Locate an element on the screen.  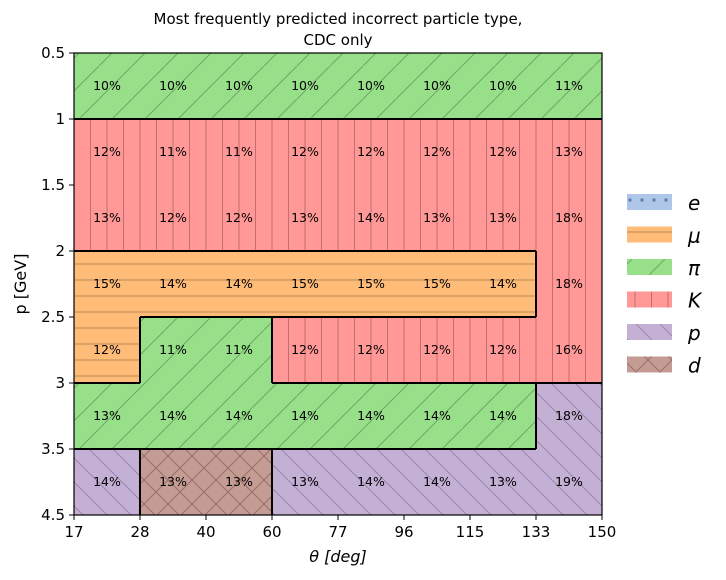
x-tick-label: 60 is located at coordinates (271, 532).